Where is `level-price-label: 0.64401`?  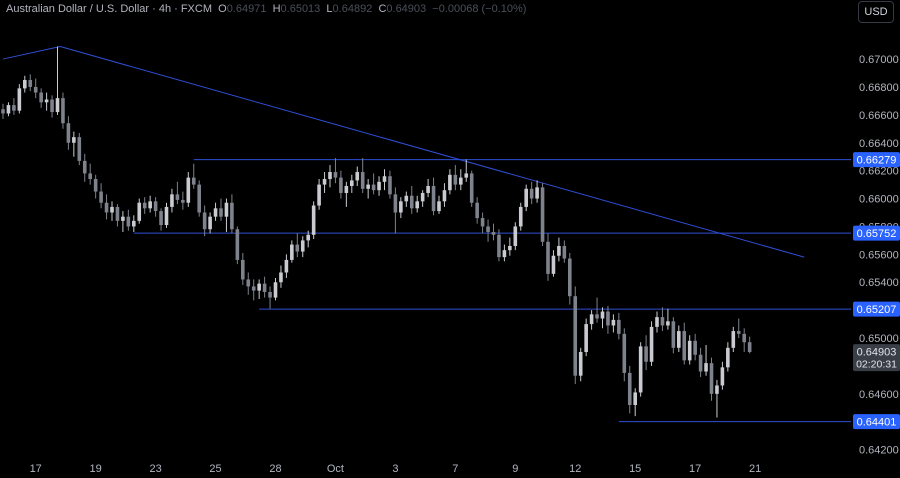 level-price-label: 0.64401 is located at coordinates (877, 423).